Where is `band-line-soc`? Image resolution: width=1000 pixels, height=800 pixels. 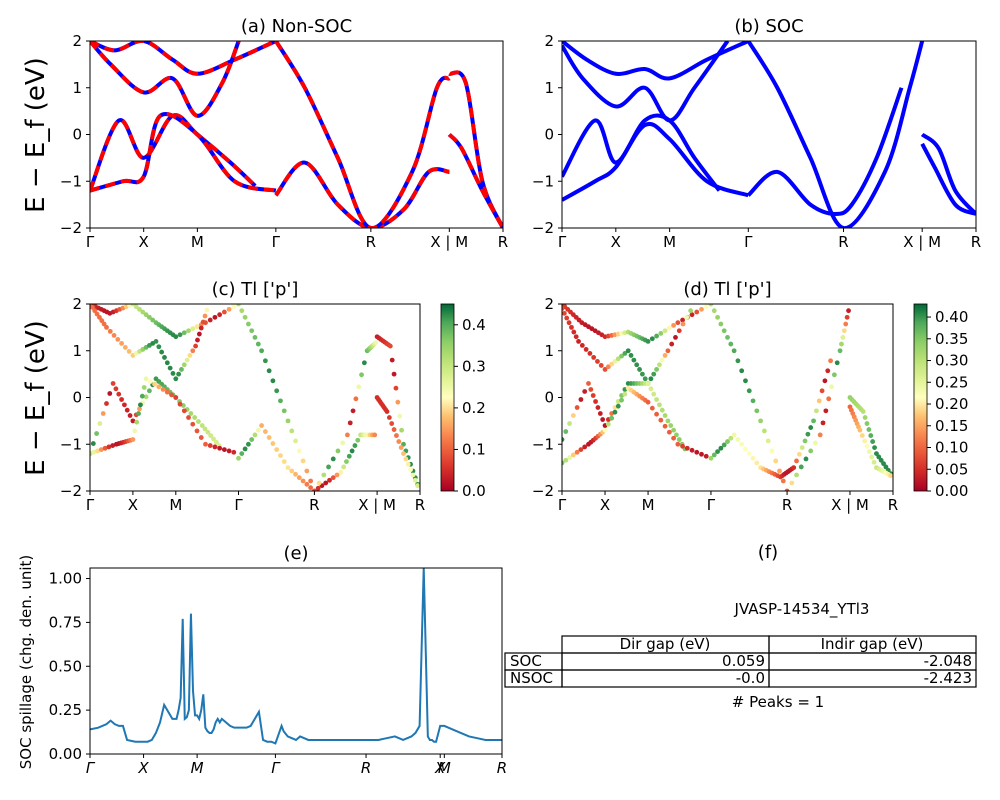
band-line-soc is located at coordinates (646, 82).